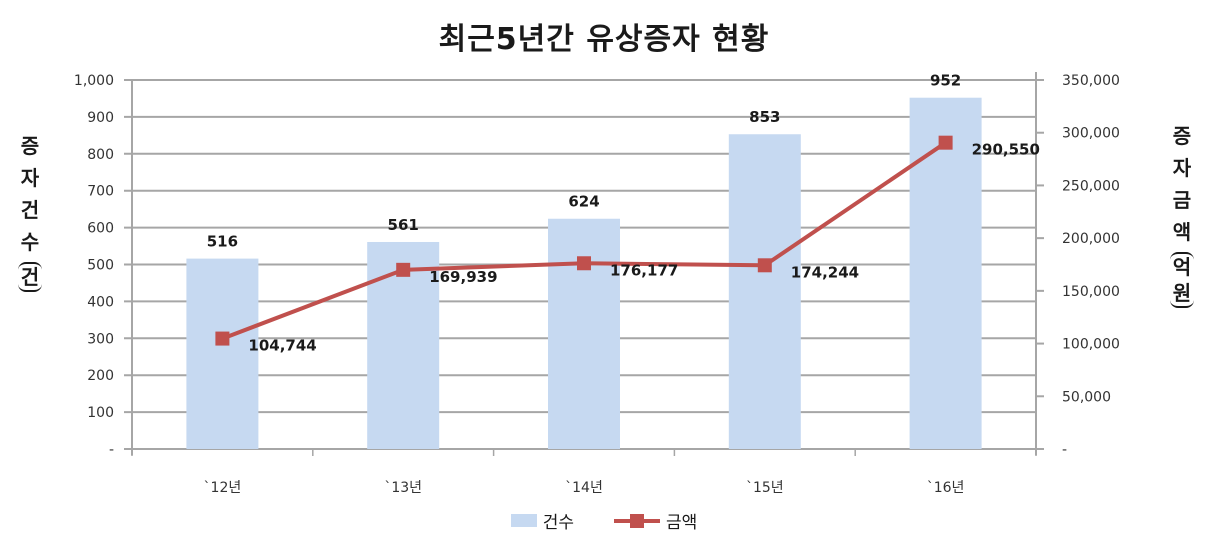 This screenshot has width=1208, height=546. Describe the element at coordinates (100, 192) in the screenshot. I see `left-axis-tick-label: 700` at that location.